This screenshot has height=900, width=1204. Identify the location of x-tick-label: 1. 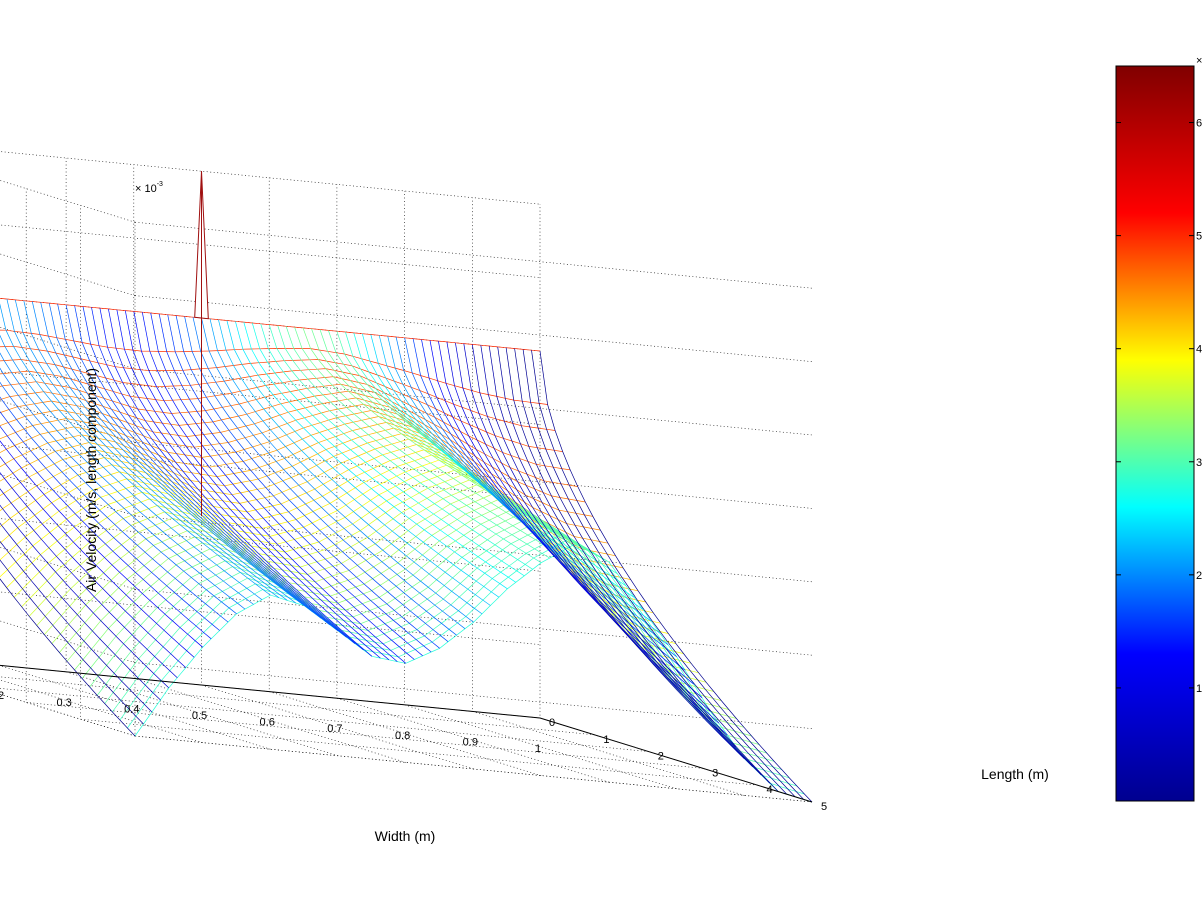
(538, 749).